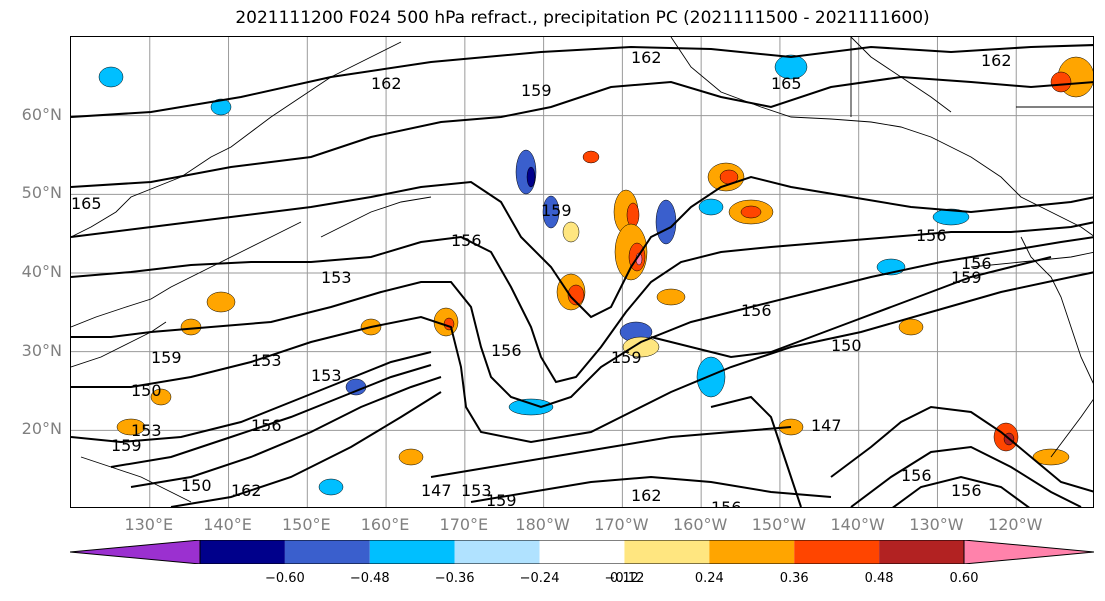 The height and width of the screenshot is (601, 1105). What do you see at coordinates (284, 578) in the screenshot?
I see `colorbar-tick-label: −0.60` at bounding box center [284, 578].